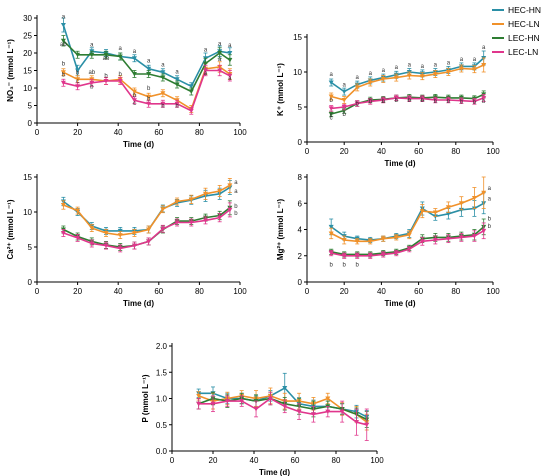 The image size is (550, 476). I want to click on y-tick-label: 5, so click(300, 107).